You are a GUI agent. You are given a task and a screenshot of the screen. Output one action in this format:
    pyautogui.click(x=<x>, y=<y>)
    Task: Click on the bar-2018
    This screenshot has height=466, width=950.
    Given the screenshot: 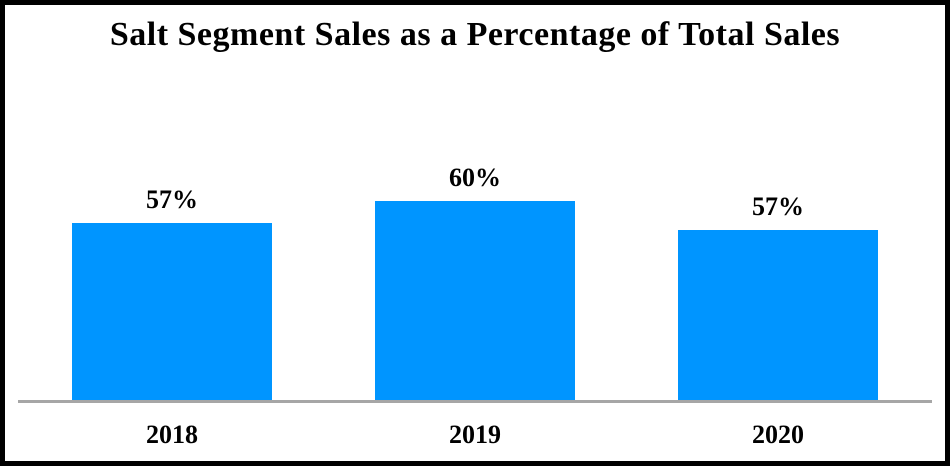 What is the action you would take?
    pyautogui.click(x=172, y=311)
    